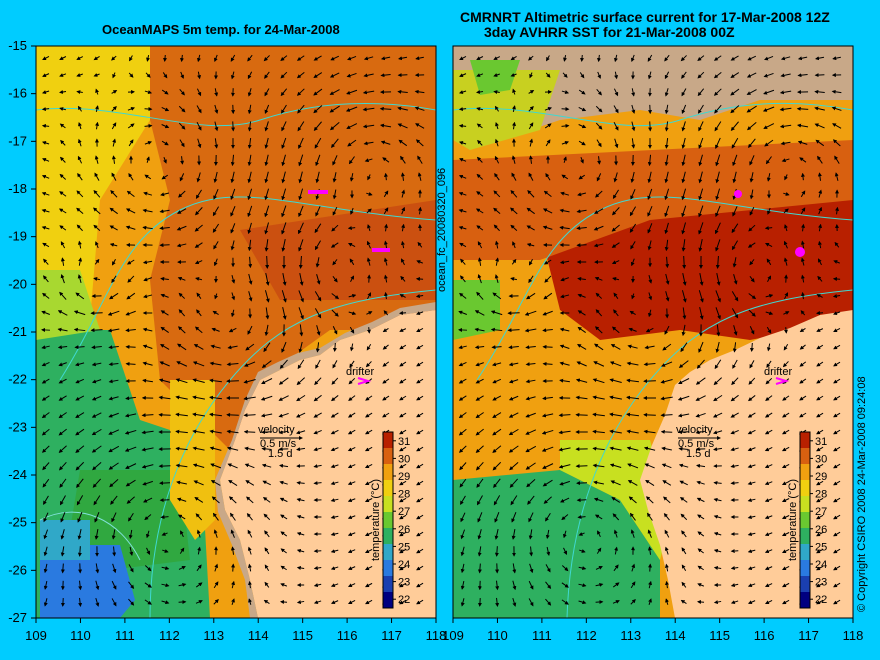  Describe the element at coordinates (276, 430) in the screenshot. I see `left-velocity-label: velocity` at that location.